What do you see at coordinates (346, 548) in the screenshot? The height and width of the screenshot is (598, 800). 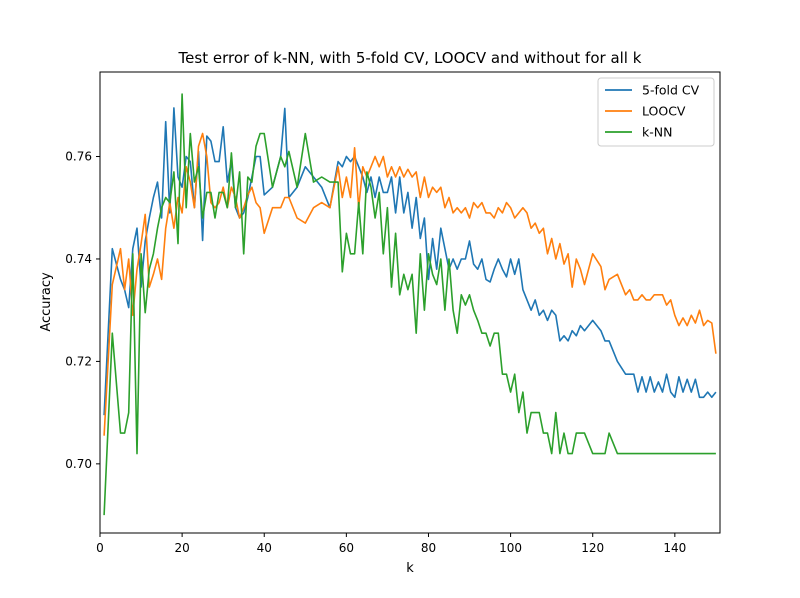 I see `x-tick-label: 60` at bounding box center [346, 548].